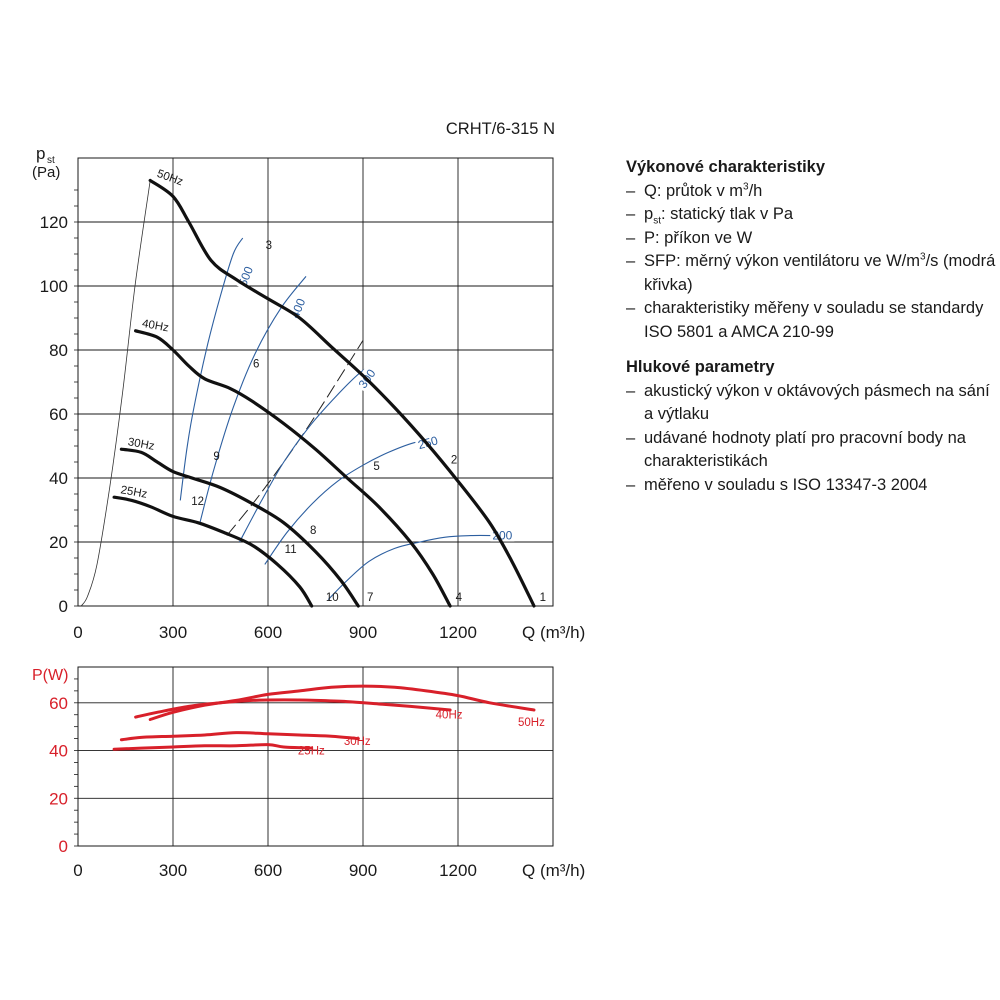 The width and height of the screenshot is (1000, 1000). I want to click on fan-curve-label-30Hz: 30Hz, so click(141, 444).